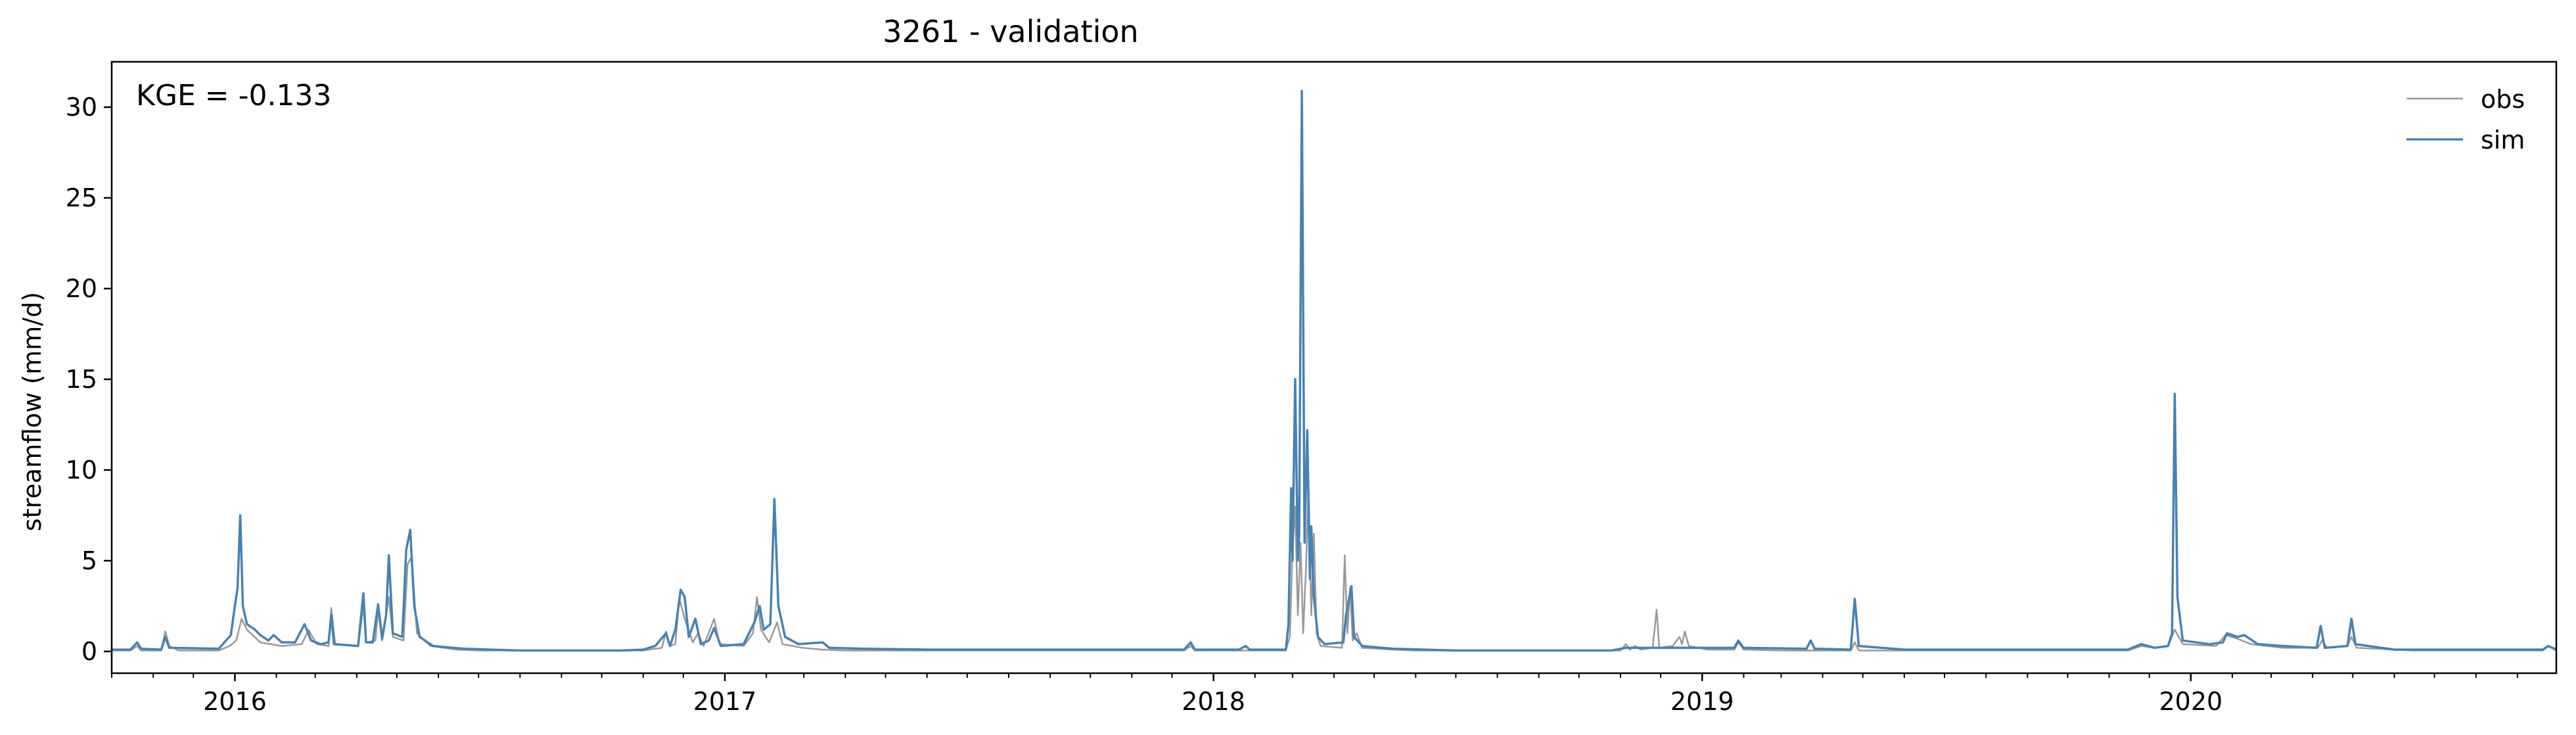 This screenshot has height=735, width=2576. I want to click on y-tick-label: 15, so click(82, 379).